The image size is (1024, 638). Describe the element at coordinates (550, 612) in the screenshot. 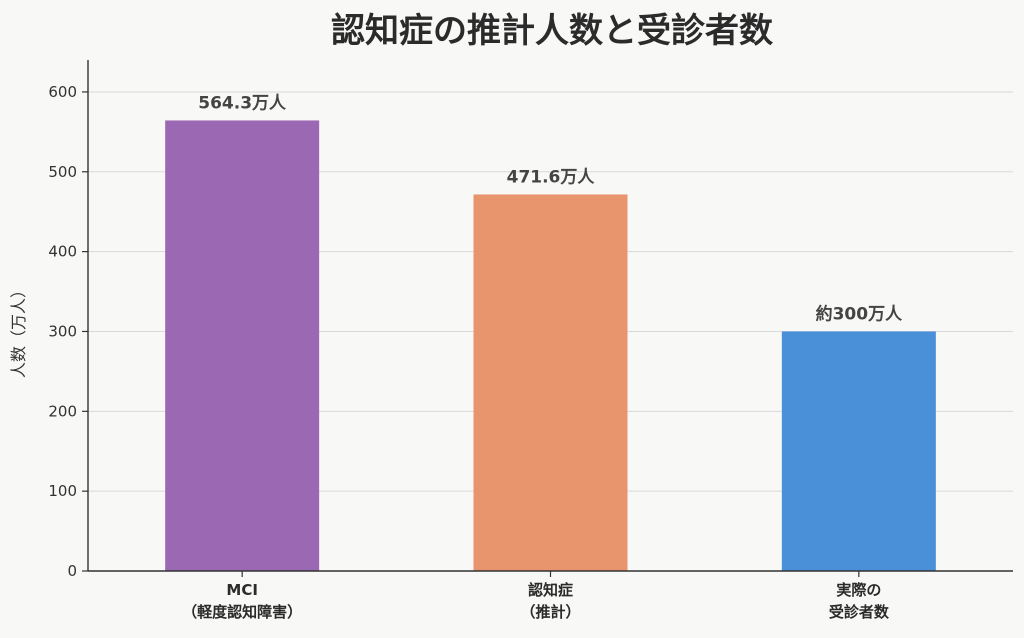

I see `x-tick-label: （推計）` at that location.